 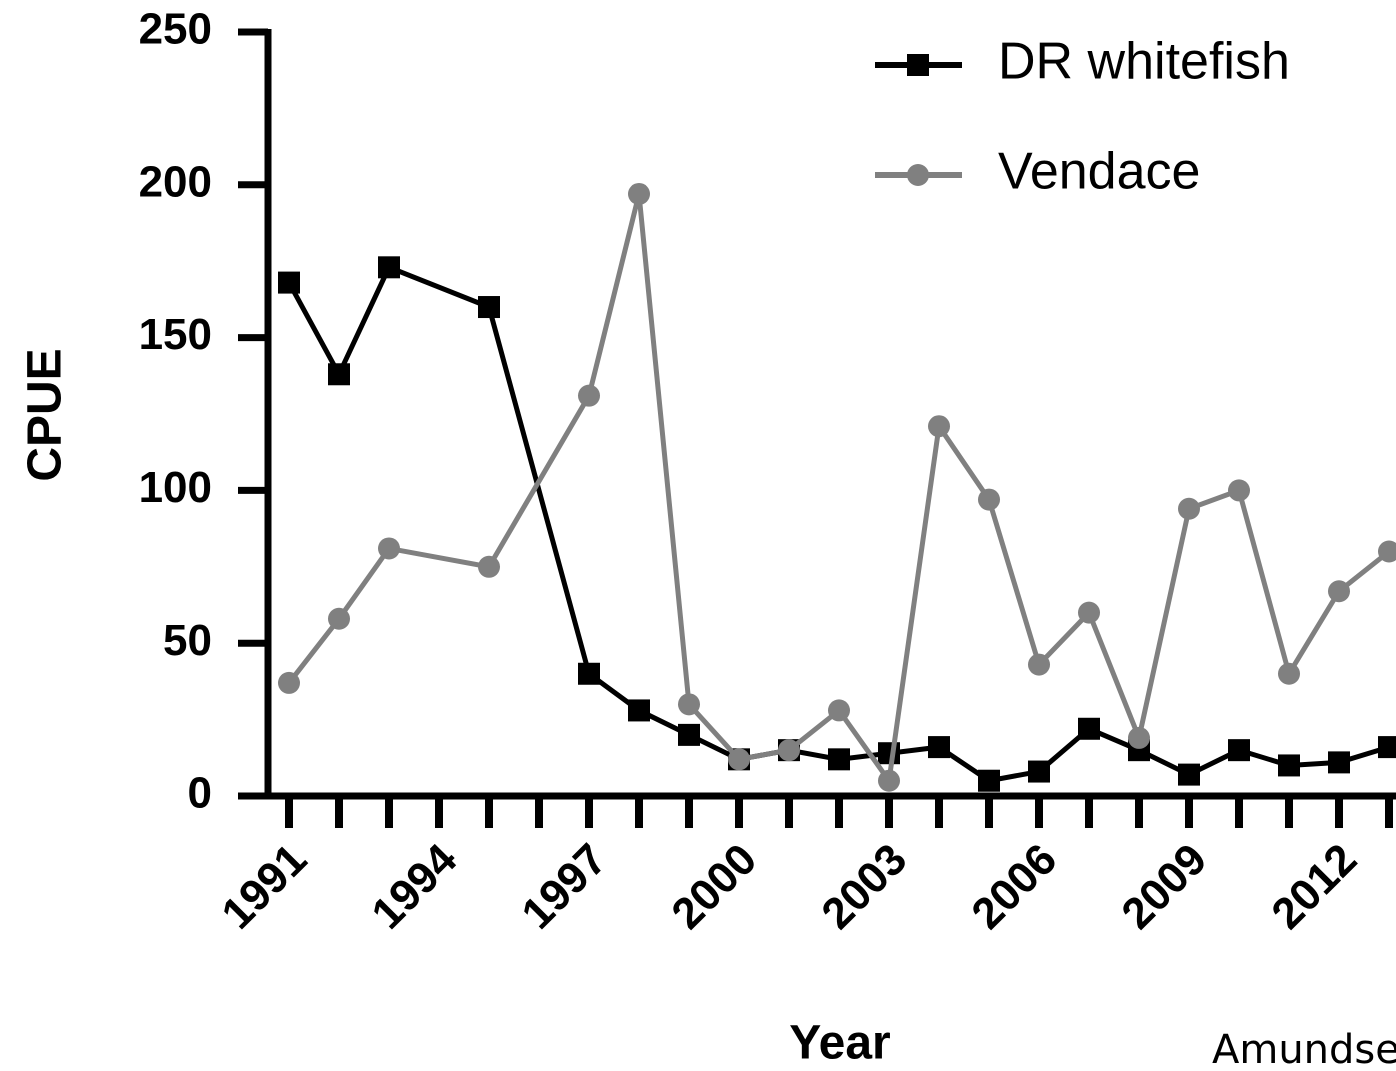 What do you see at coordinates (187, 640) in the screenshot?
I see `y-tick-label: 50` at bounding box center [187, 640].